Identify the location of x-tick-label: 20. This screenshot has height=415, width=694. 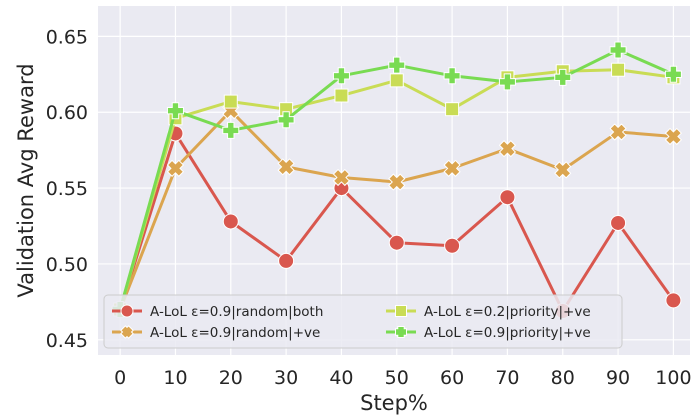
(231, 378).